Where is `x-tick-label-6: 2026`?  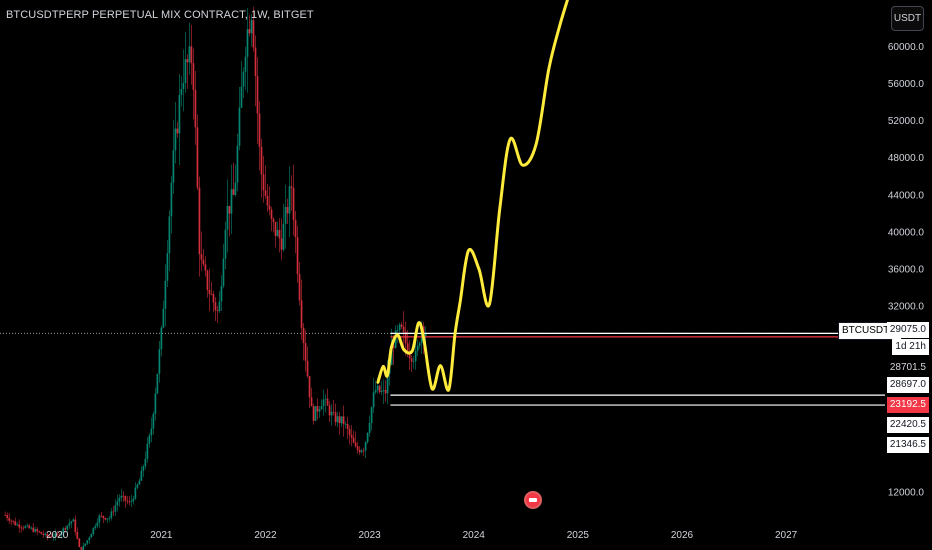
x-tick-label-6: 2026 is located at coordinates (682, 535).